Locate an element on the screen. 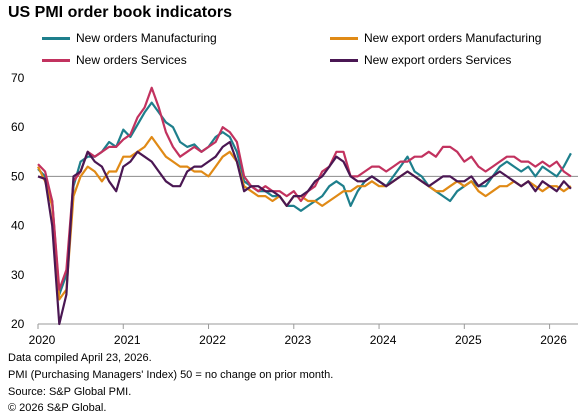 This screenshot has width=586, height=418. legend-item: New orders Manufacturing is located at coordinates (129, 38).